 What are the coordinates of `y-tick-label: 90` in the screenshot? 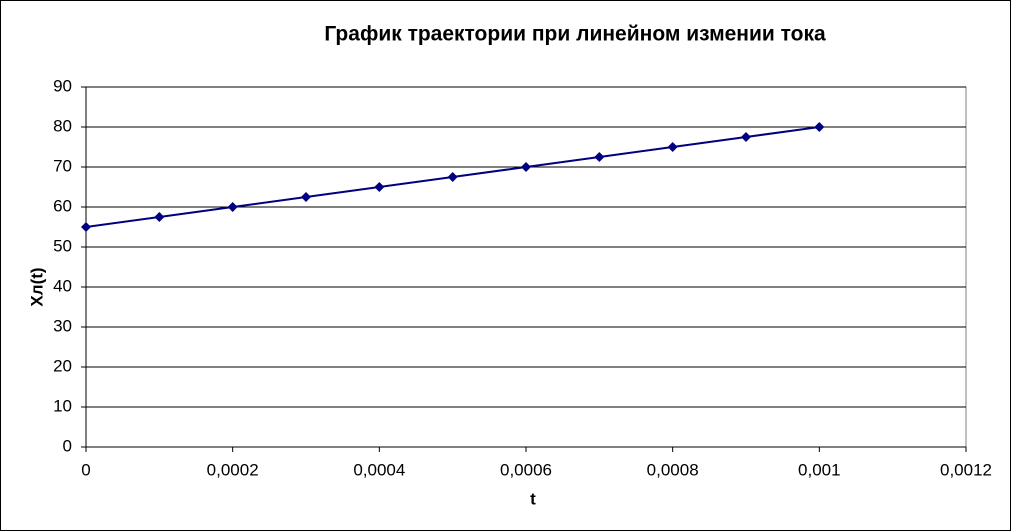 It's located at (62, 85).